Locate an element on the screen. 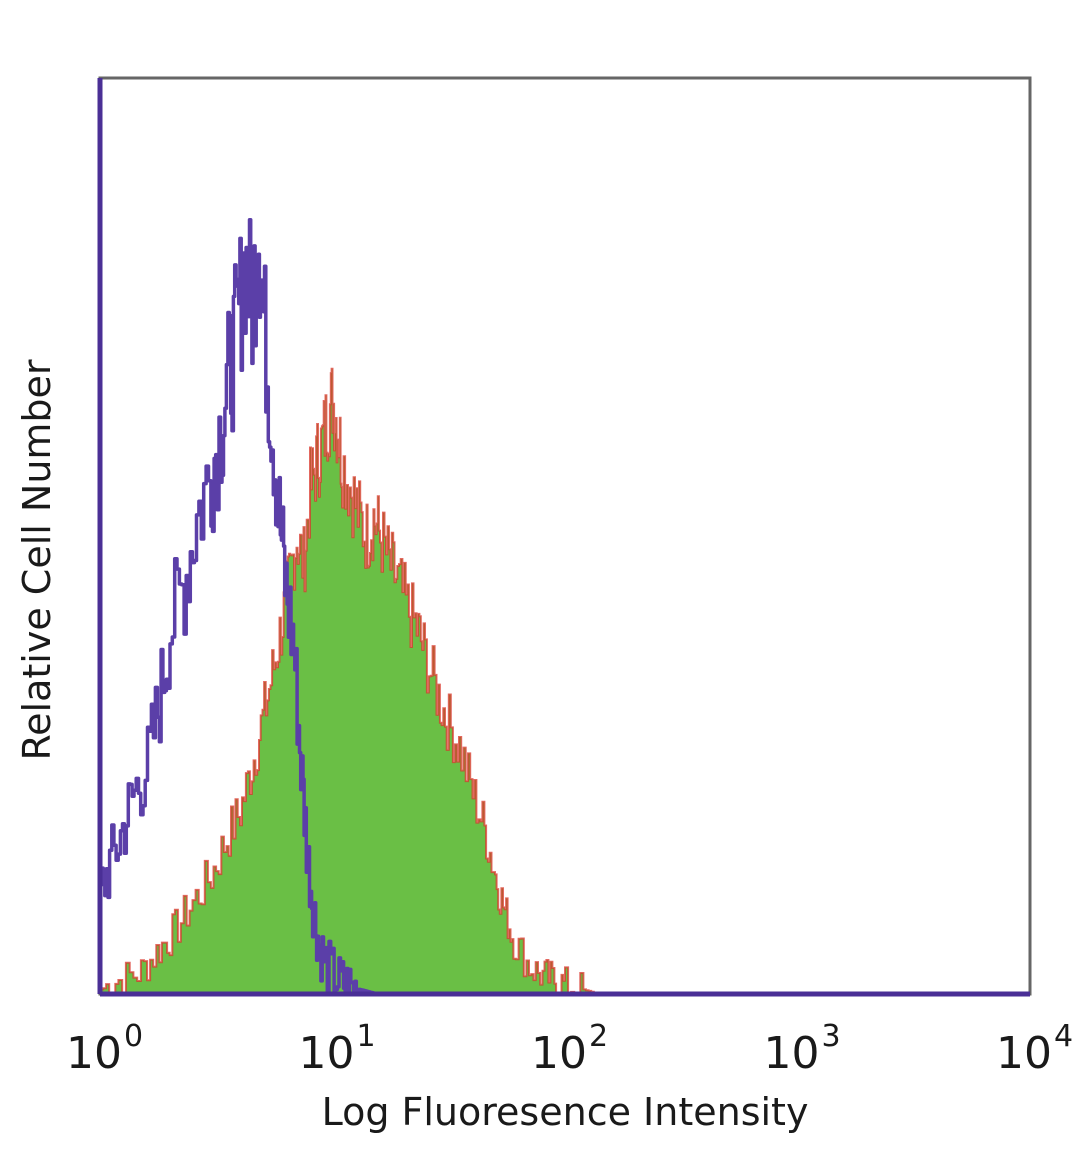 The image size is (1080, 1169). x-tick-label: 10 4 is located at coordinates (1034, 1049).